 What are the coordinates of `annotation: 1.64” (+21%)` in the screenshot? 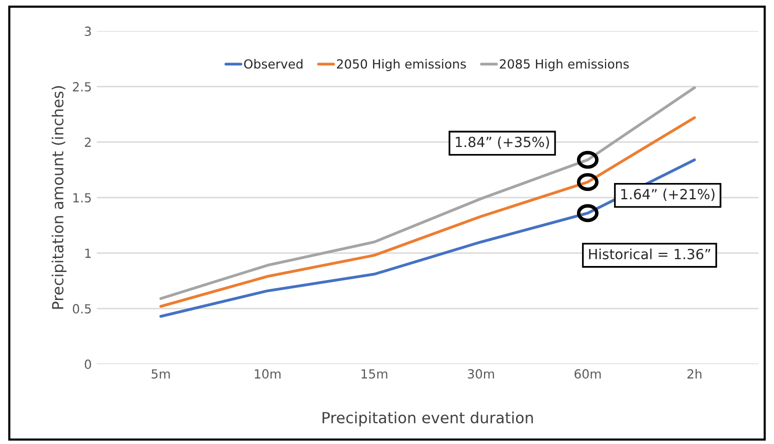 It's located at (667, 195).